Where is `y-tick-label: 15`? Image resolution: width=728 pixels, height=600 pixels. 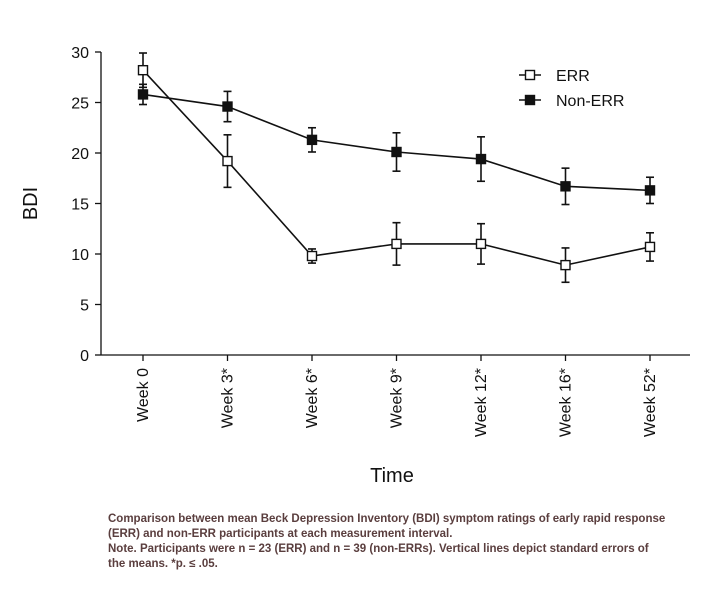 y-tick-label: 15 is located at coordinates (80, 205).